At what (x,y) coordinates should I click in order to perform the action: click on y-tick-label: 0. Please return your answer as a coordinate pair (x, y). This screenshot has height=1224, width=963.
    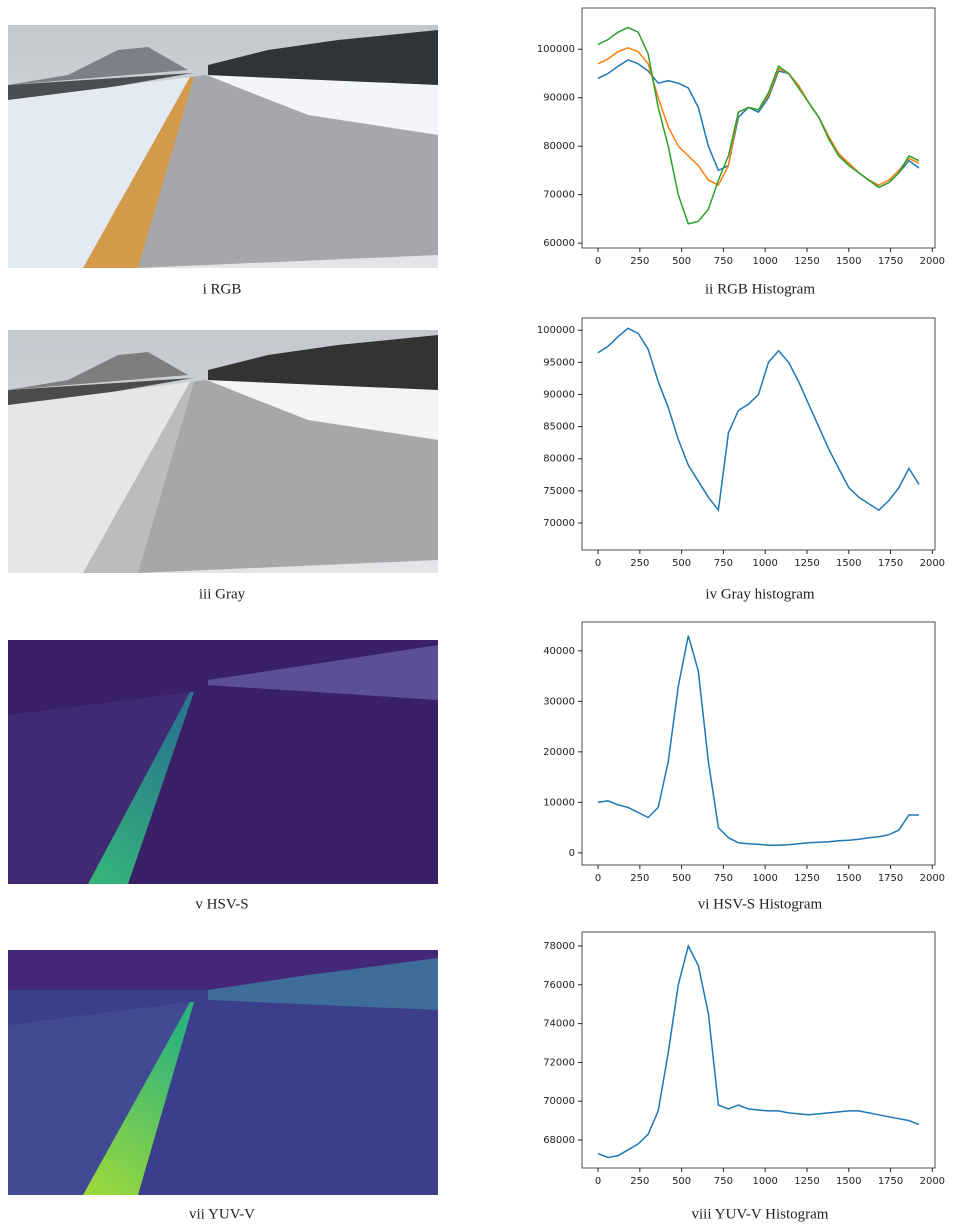
    Looking at the image, I should click on (572, 853).